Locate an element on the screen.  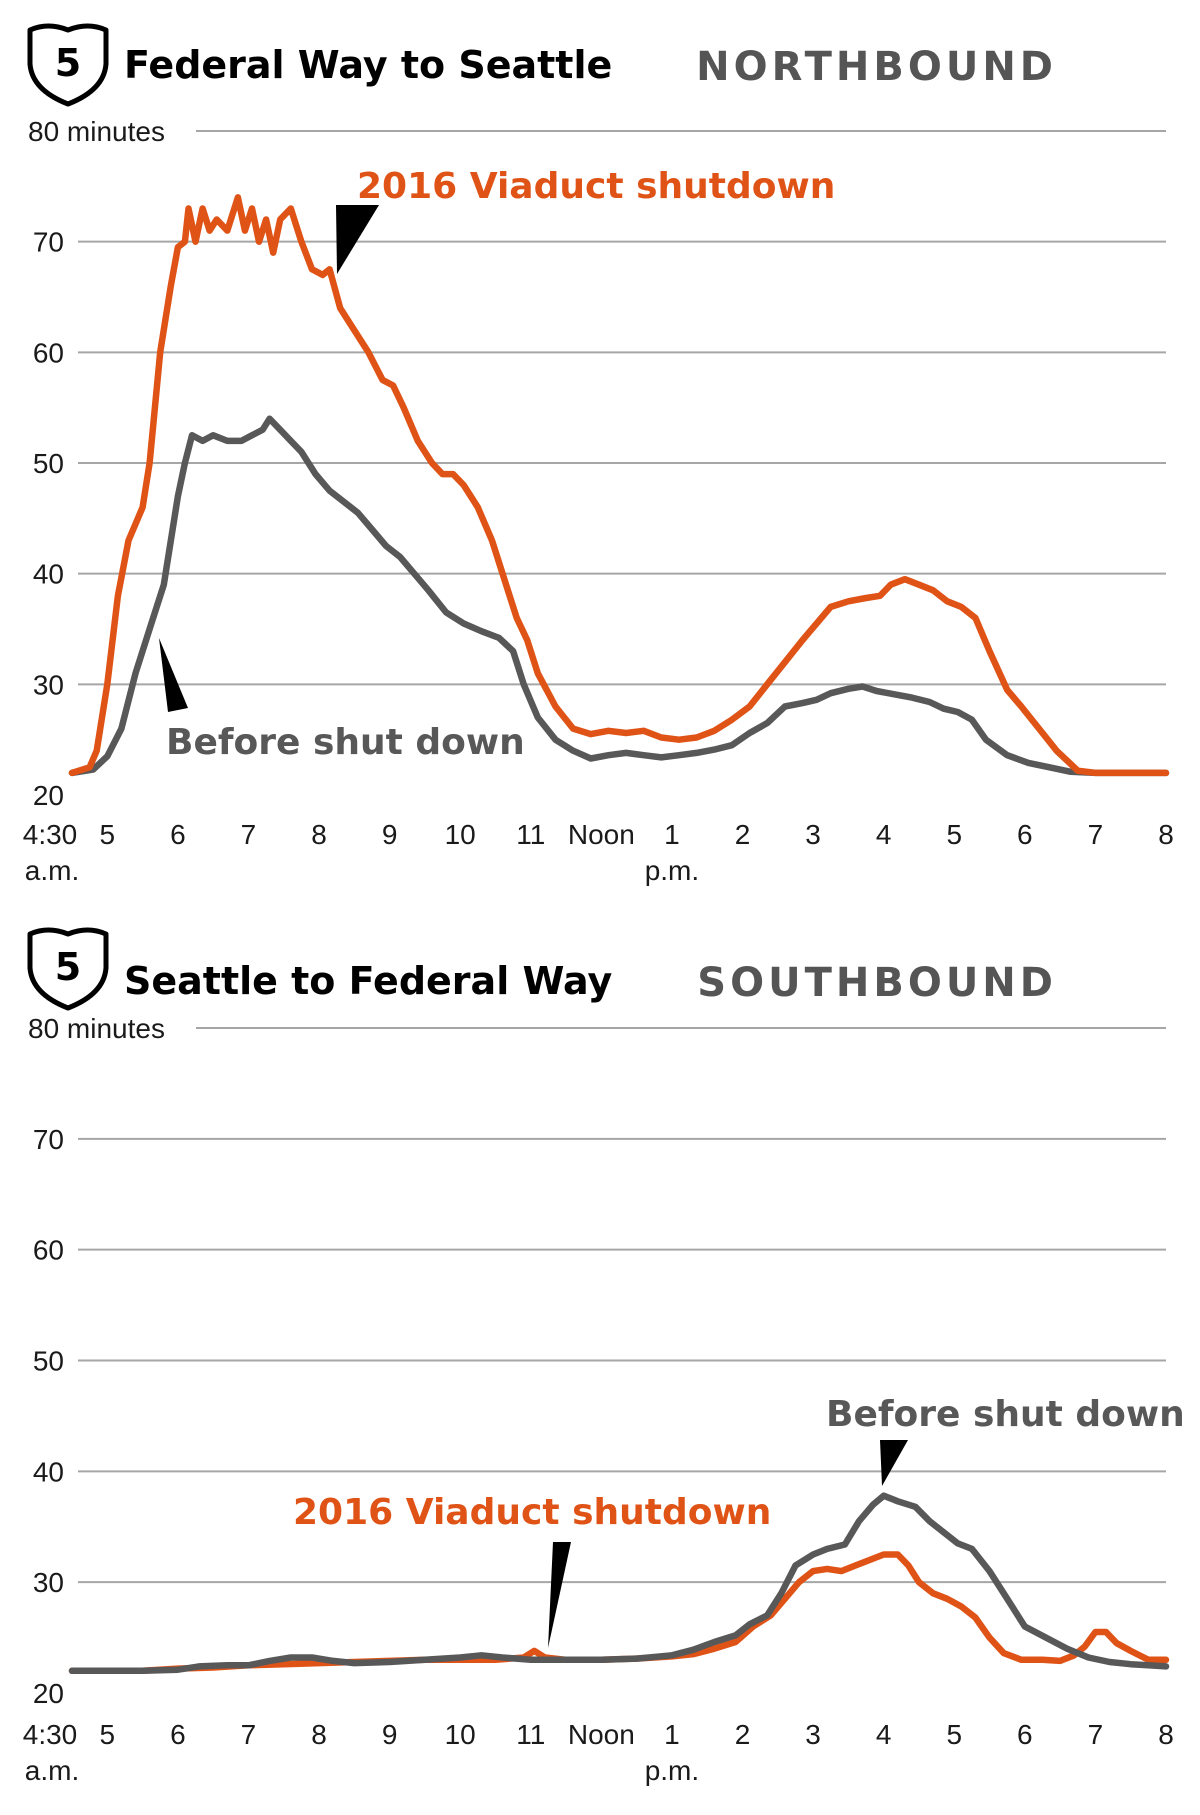
series-line-shutdown is located at coordinates (619, 1613).